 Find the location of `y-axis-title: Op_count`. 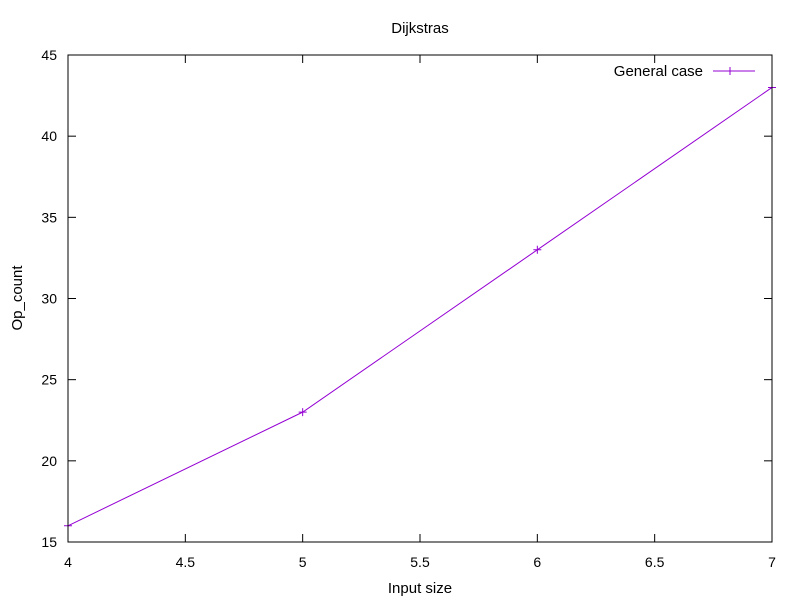

y-axis-title: Op_count is located at coordinates (17, 298).